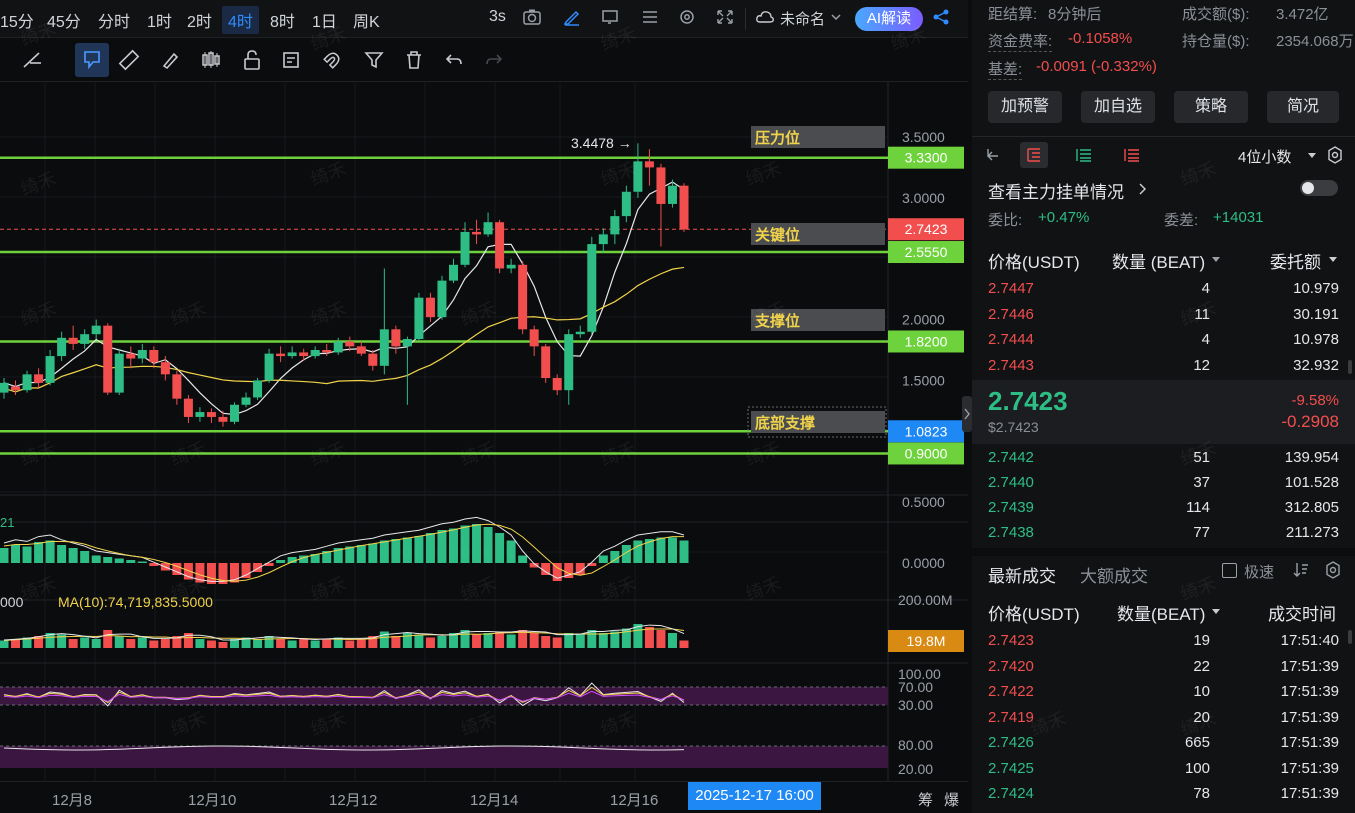 The width and height of the screenshot is (1355, 813). I want to click on ob-header-qty: 数量 (BEAT), so click(1159, 262).